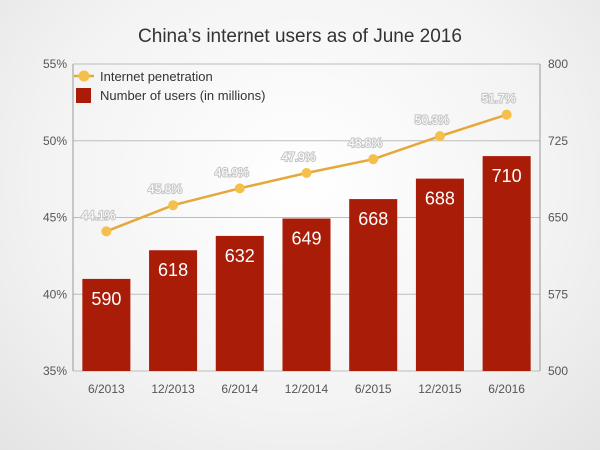 The height and width of the screenshot is (450, 600). What do you see at coordinates (55, 371) in the screenshot?
I see `left-tick-label: 35%` at bounding box center [55, 371].